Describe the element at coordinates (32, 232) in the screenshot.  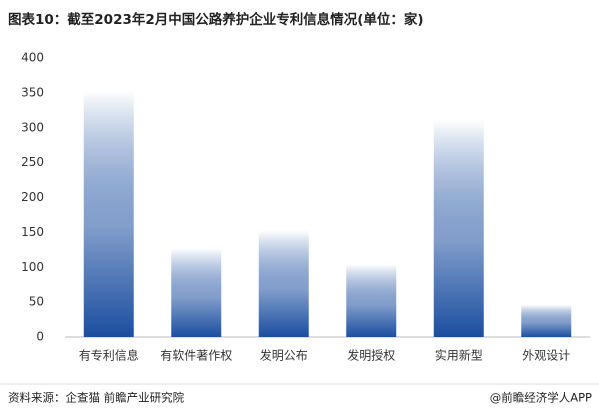
I see `y-tick-label: 150` at that location.